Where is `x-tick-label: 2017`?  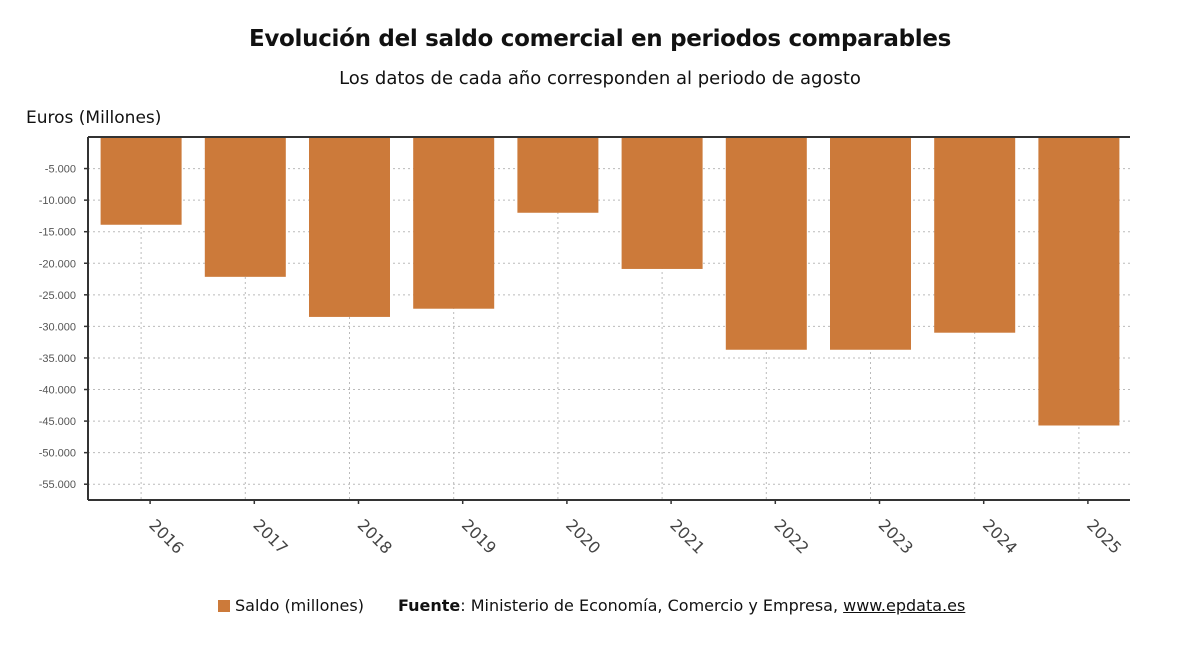
x-tick-label: 2017 is located at coordinates (270, 536).